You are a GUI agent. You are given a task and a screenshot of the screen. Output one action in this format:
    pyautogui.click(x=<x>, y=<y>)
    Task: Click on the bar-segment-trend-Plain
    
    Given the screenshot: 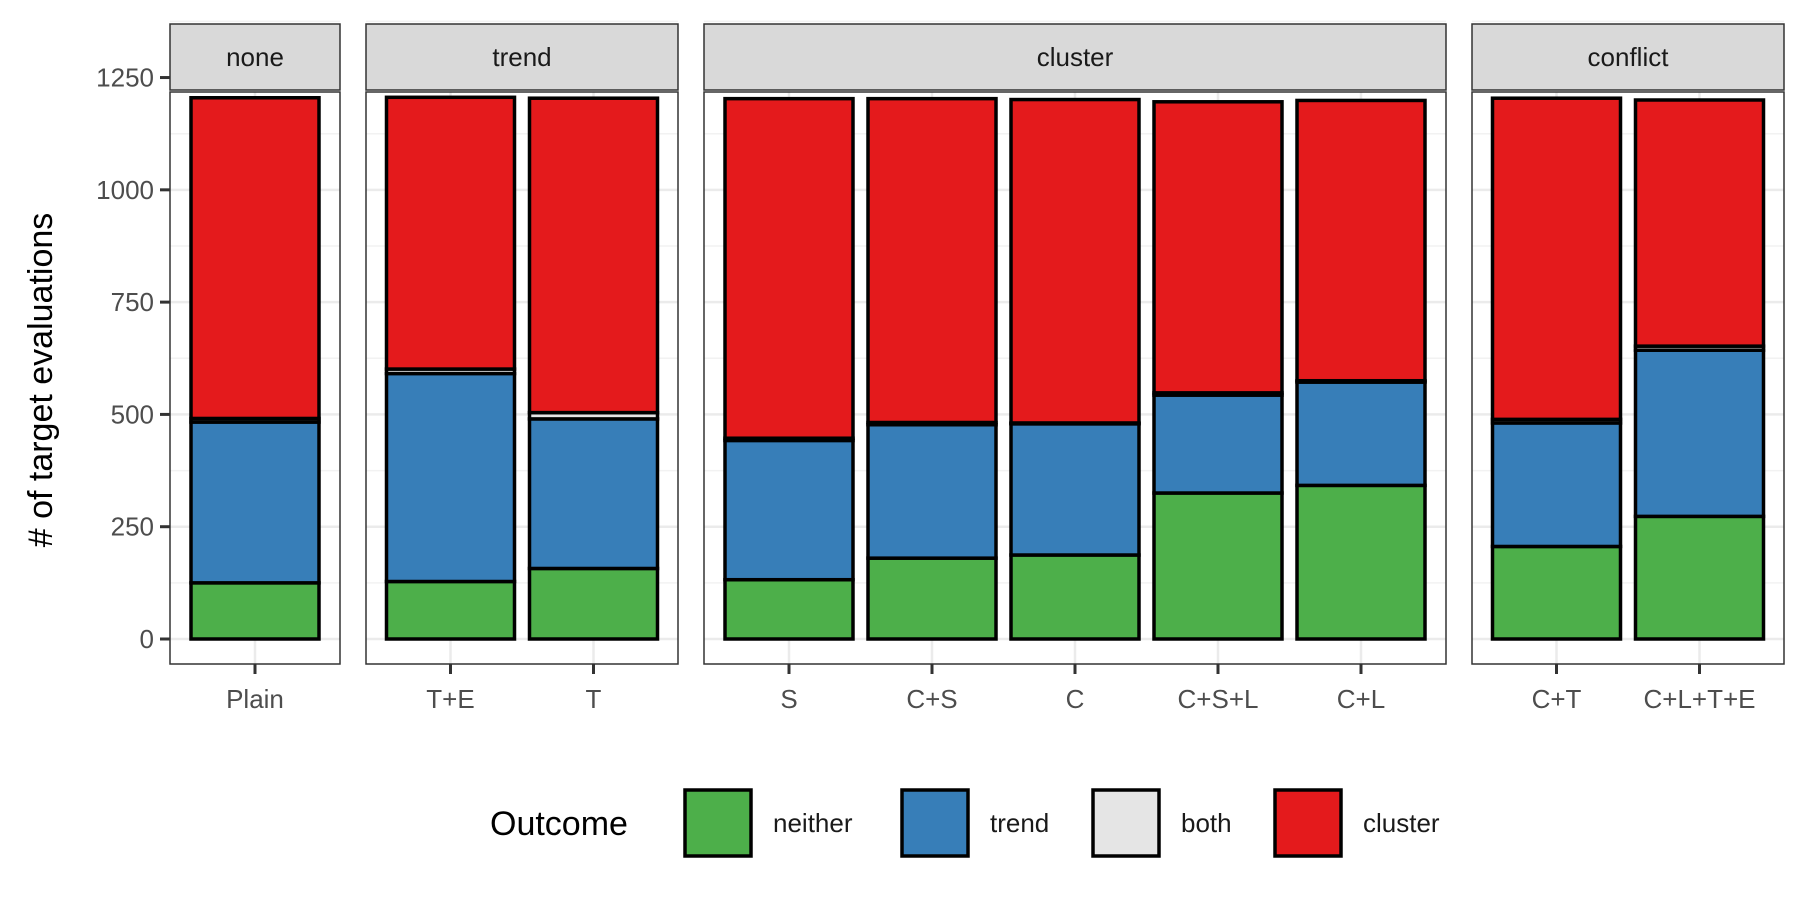 What is the action you would take?
    pyautogui.click(x=255, y=502)
    